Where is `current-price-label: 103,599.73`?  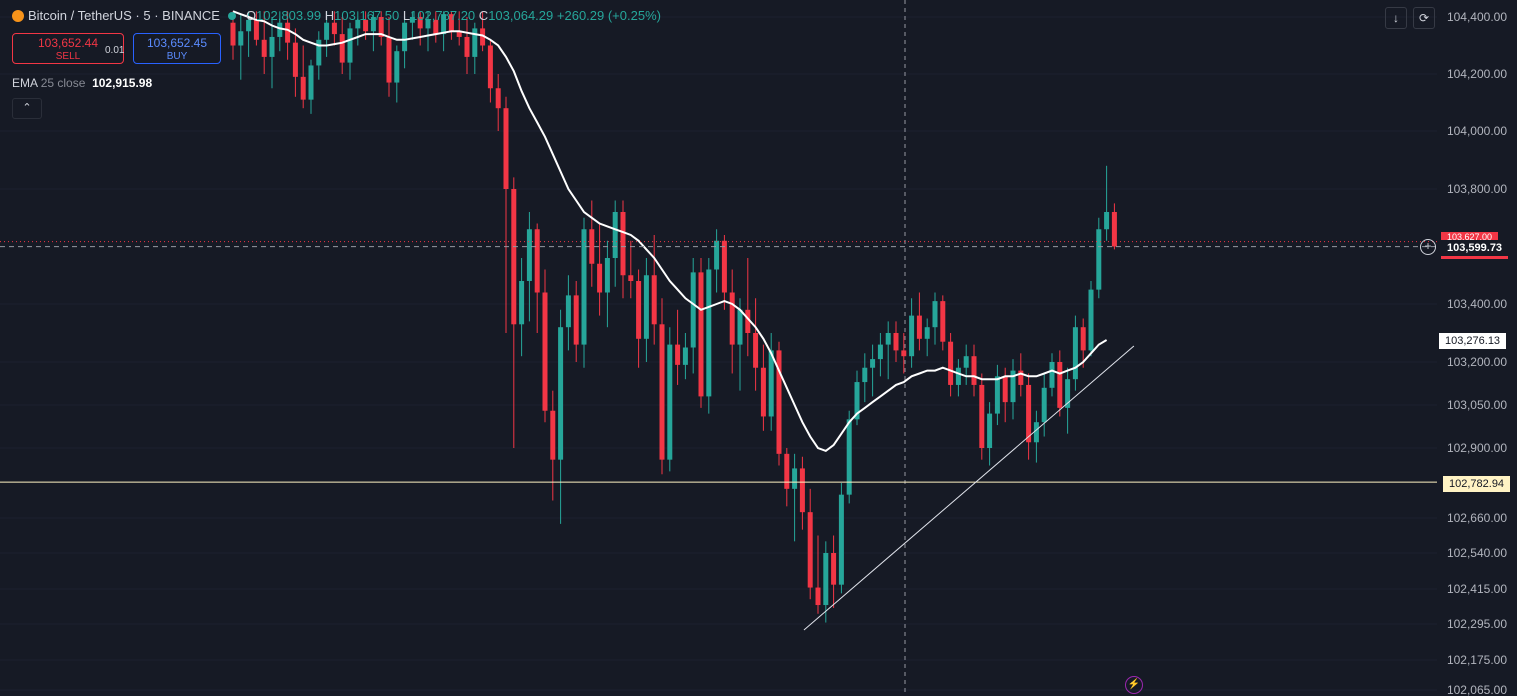
current-price-label: 103,599.73 is located at coordinates (1475, 249).